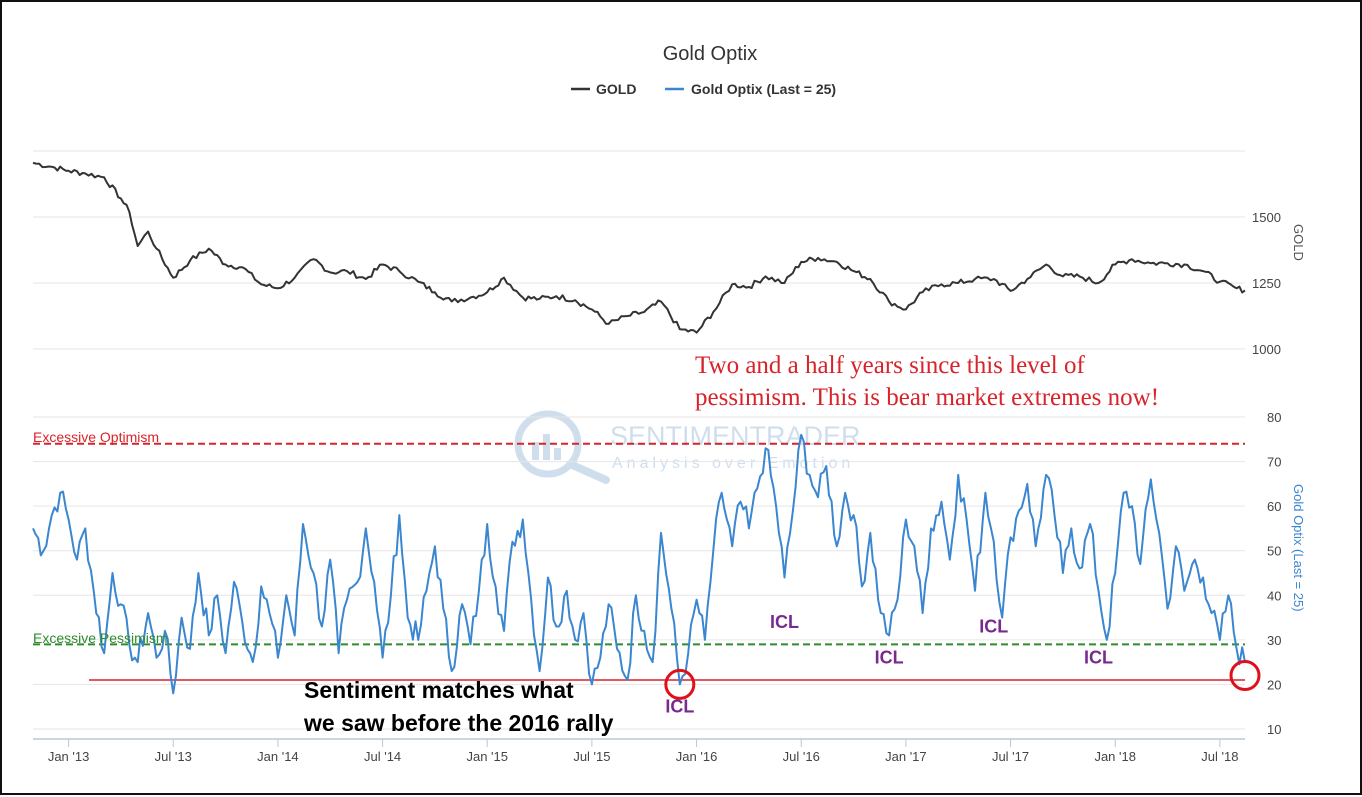 The image size is (1362, 797). I want to click on legend-item-gold: GOLD, so click(603, 89).